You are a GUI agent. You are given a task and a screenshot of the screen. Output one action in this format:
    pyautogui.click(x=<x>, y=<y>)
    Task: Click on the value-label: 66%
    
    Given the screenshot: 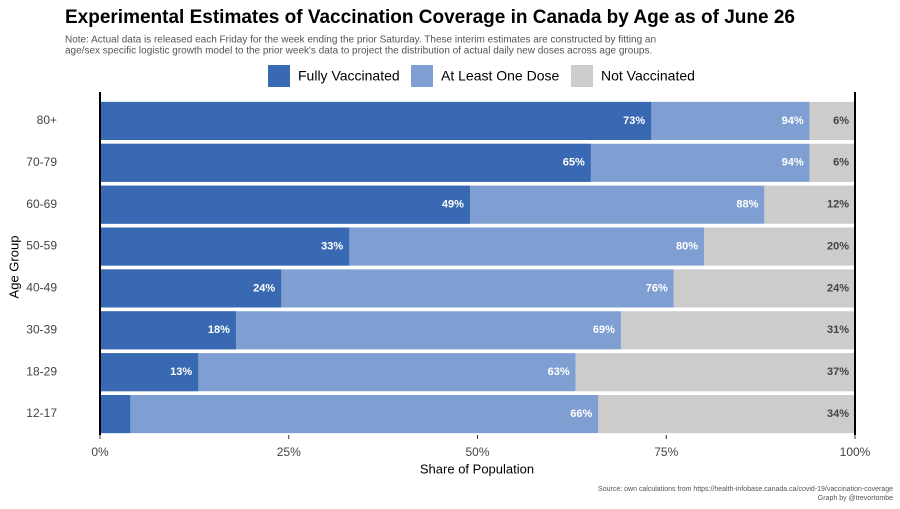 What is the action you would take?
    pyautogui.click(x=581, y=414)
    